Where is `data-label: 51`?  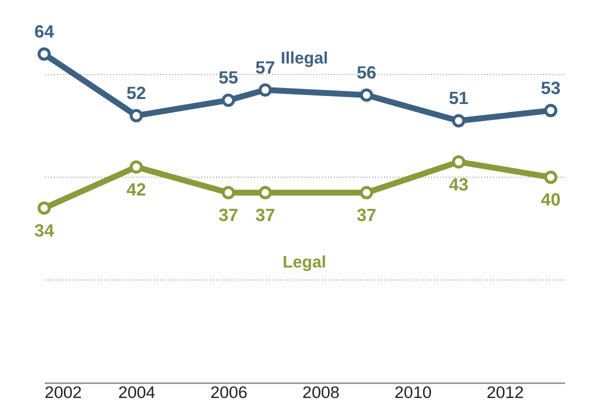
data-label: 51 is located at coordinates (458, 98).